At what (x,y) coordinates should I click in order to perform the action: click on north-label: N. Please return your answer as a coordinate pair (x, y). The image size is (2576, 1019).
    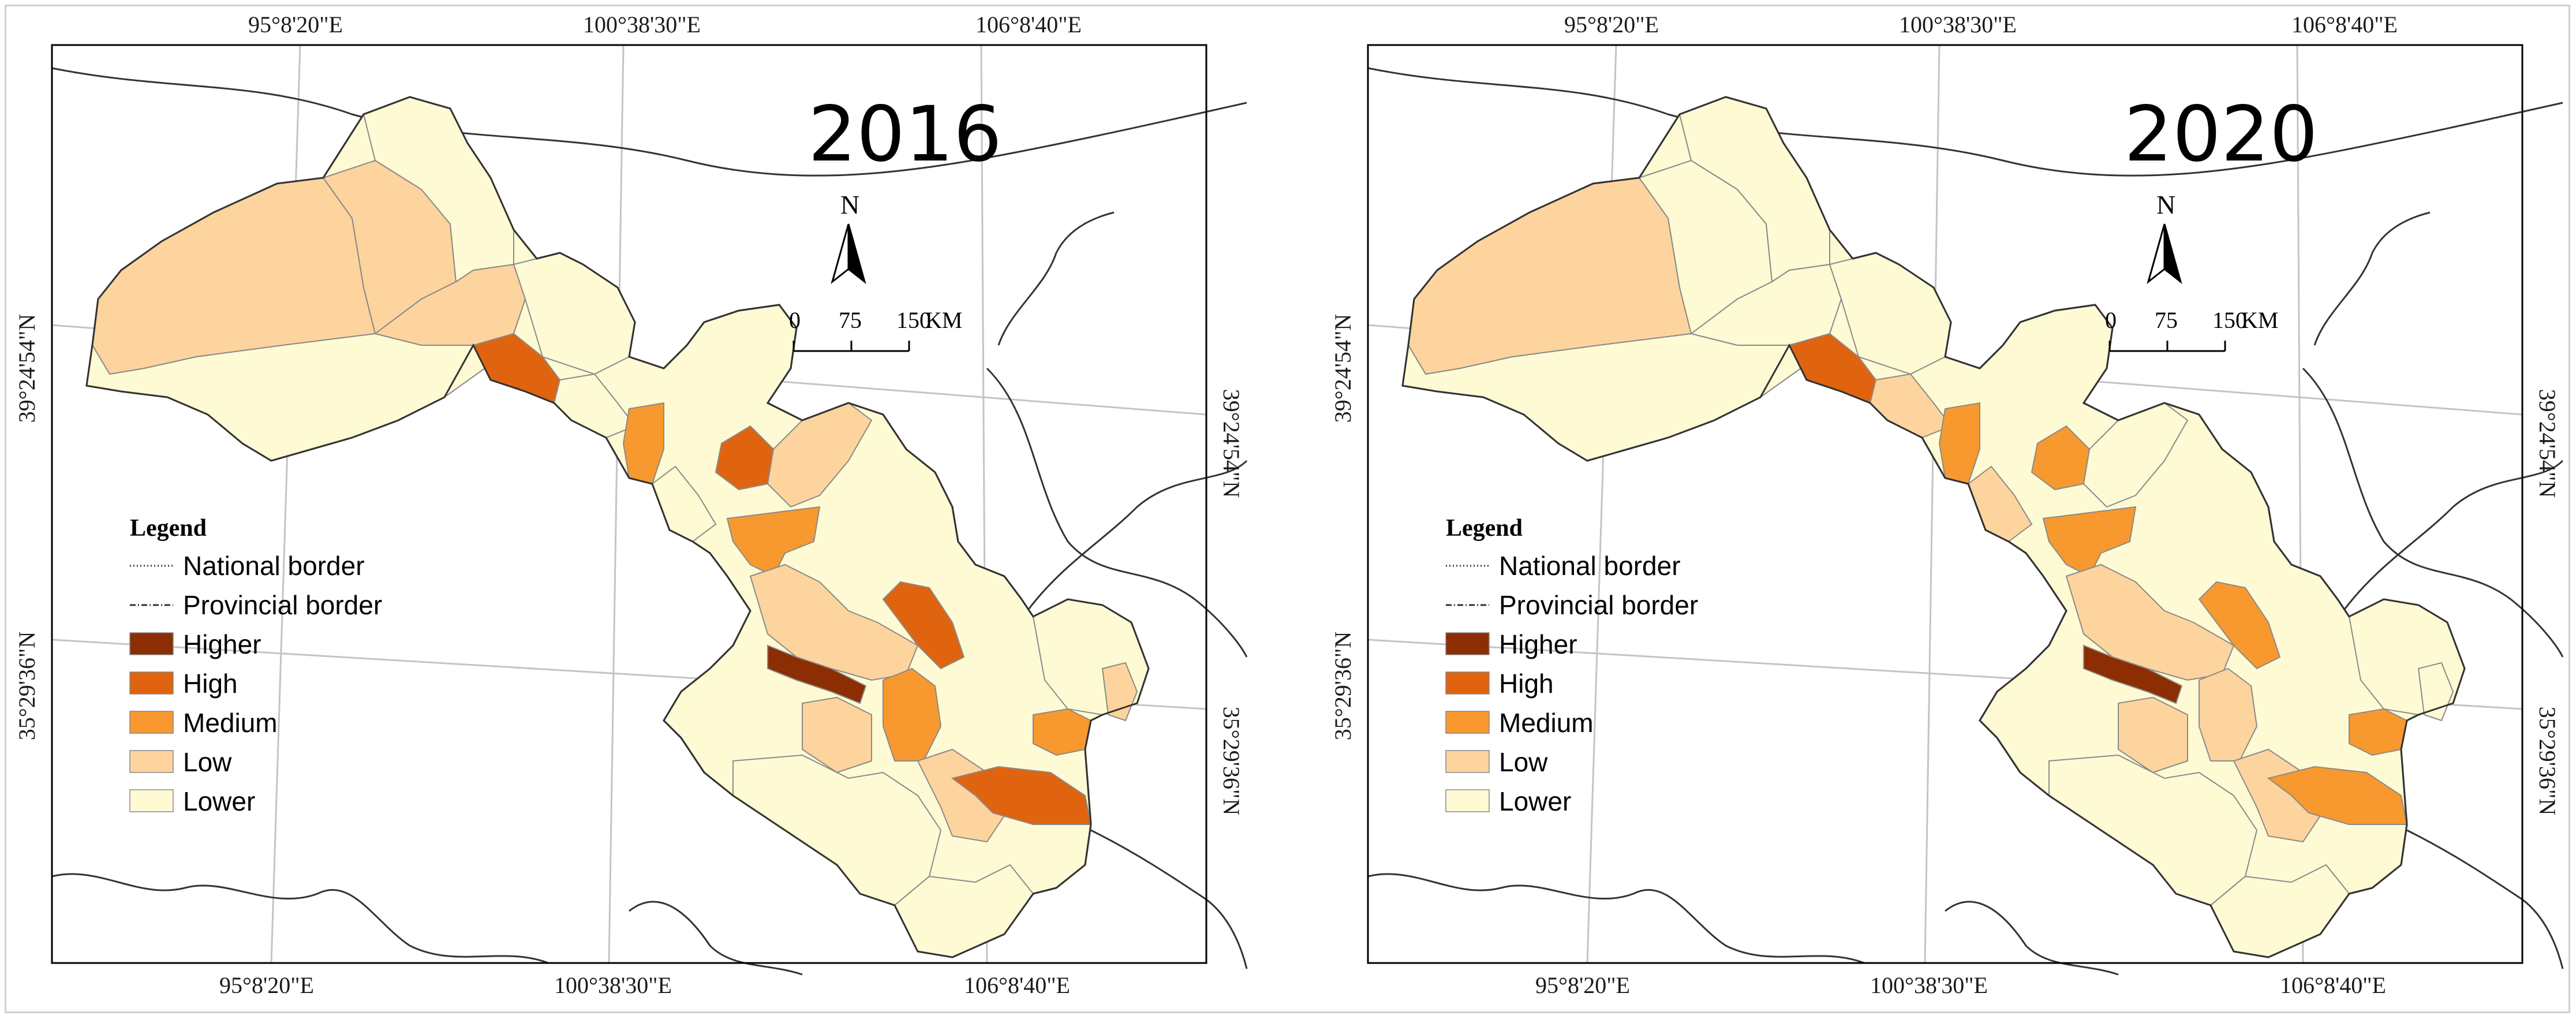
    Looking at the image, I should click on (849, 205).